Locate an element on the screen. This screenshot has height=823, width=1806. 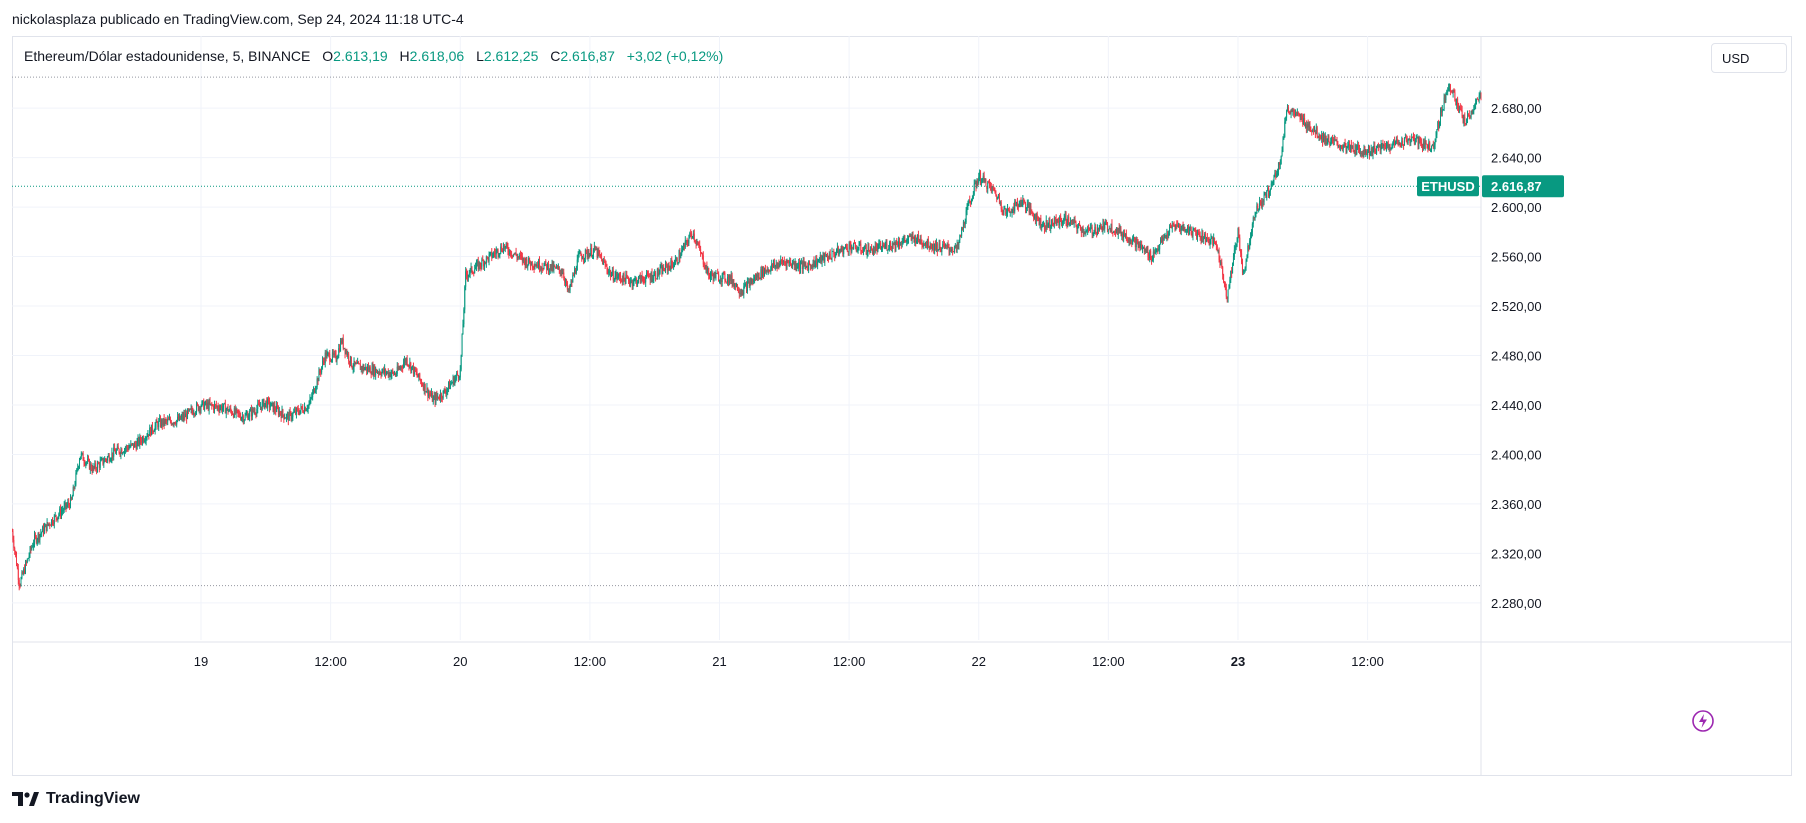
x-tick-label: 12:00 is located at coordinates (1108, 661).